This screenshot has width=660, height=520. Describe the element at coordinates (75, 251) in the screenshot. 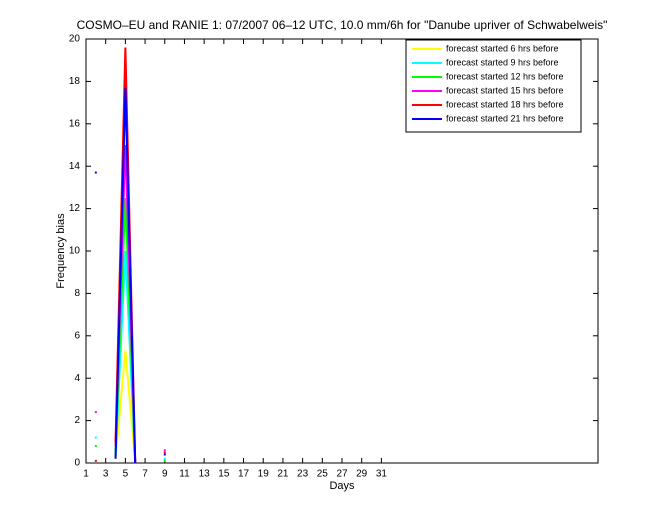

I see `y-tick-label: 10` at that location.